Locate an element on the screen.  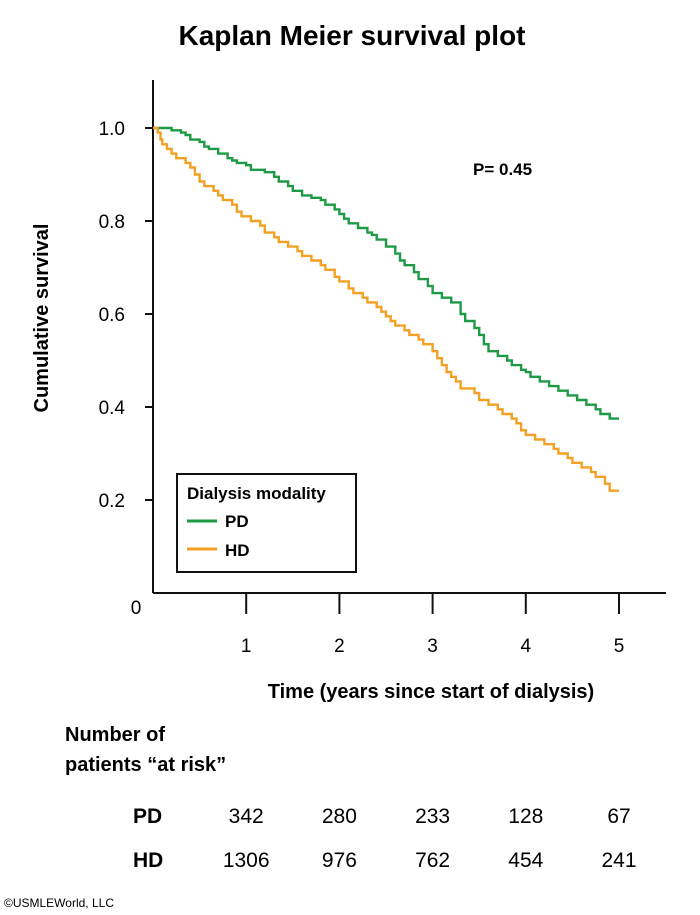
risk-value-pd-5: 67 is located at coordinates (618, 816).